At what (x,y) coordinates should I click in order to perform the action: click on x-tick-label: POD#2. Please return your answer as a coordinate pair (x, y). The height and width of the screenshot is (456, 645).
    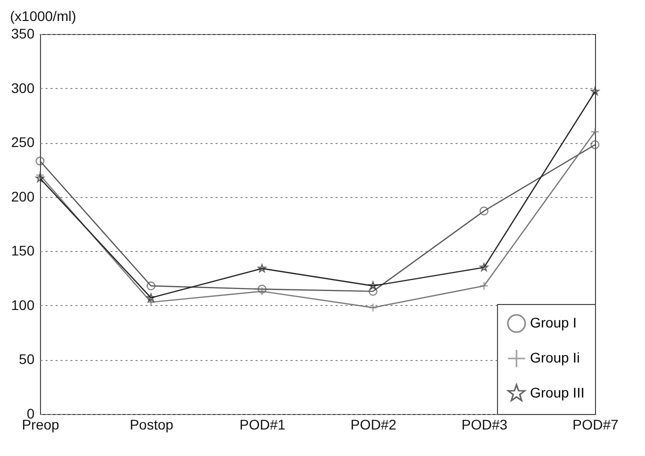
    Looking at the image, I should click on (373, 424).